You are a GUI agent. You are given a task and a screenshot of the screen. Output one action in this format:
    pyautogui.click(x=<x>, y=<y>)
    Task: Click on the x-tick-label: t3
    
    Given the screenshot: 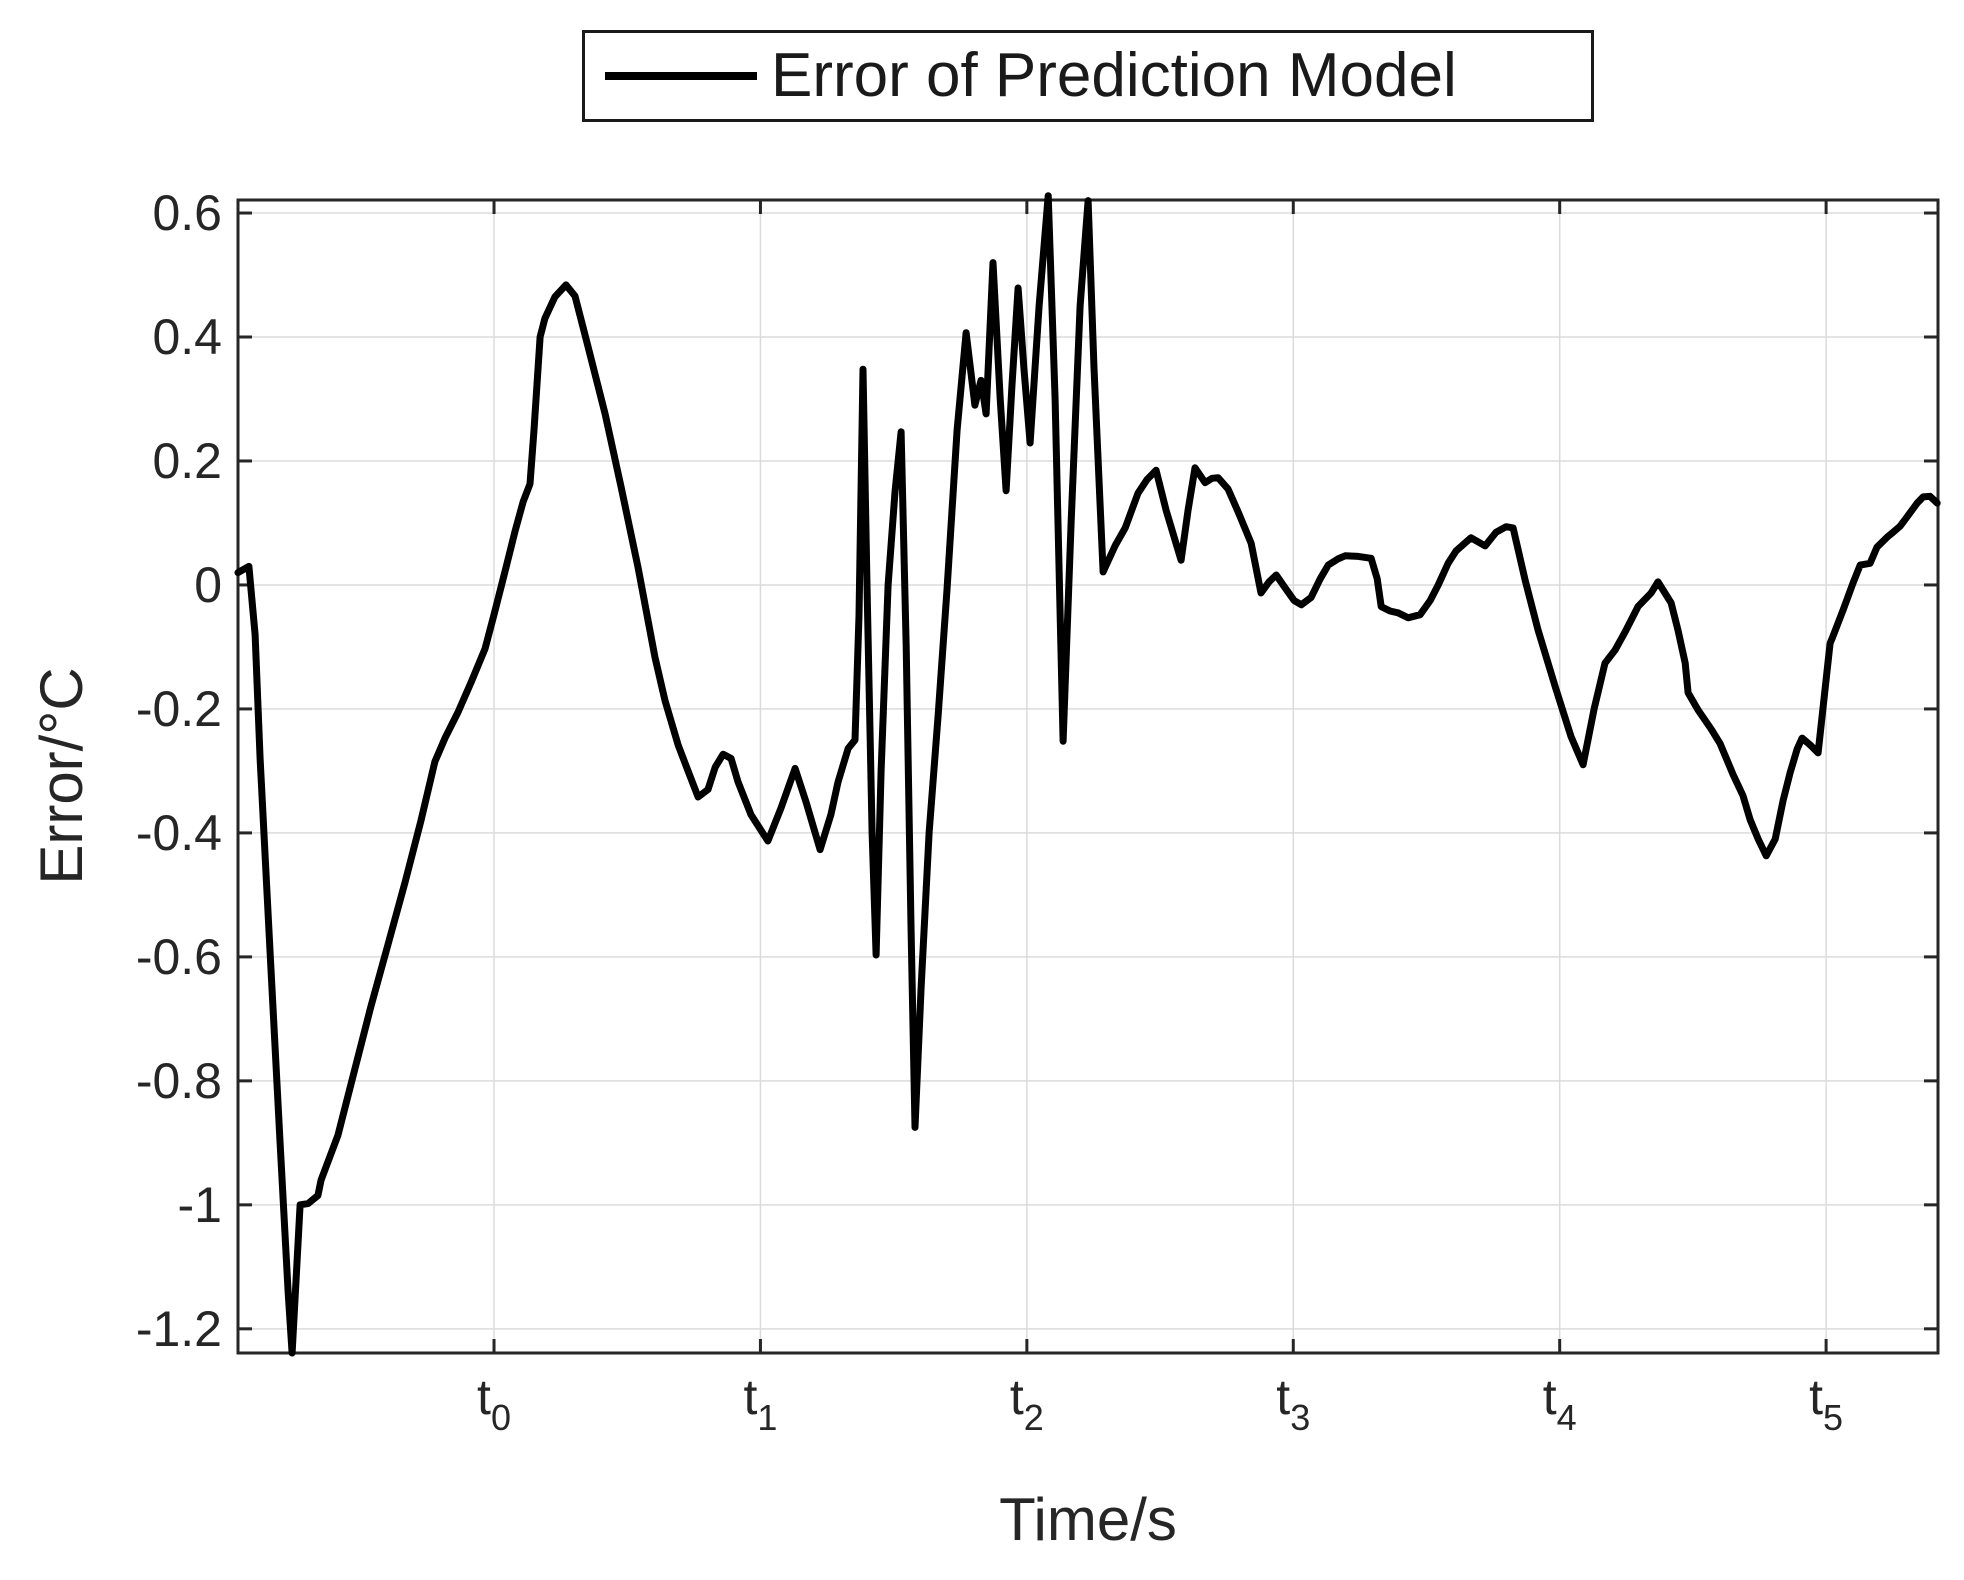 What is the action you would take?
    pyautogui.click(x=1293, y=1403)
    